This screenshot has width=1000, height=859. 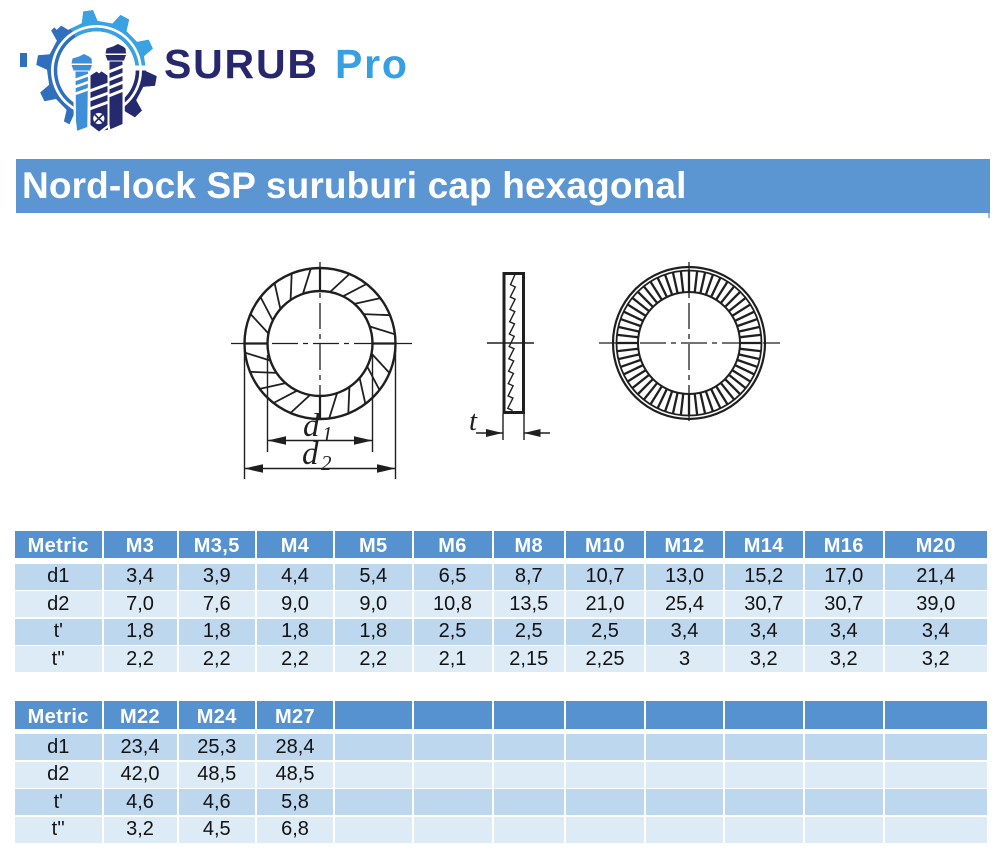 I want to click on svg-text: 1, so click(x=327, y=434).